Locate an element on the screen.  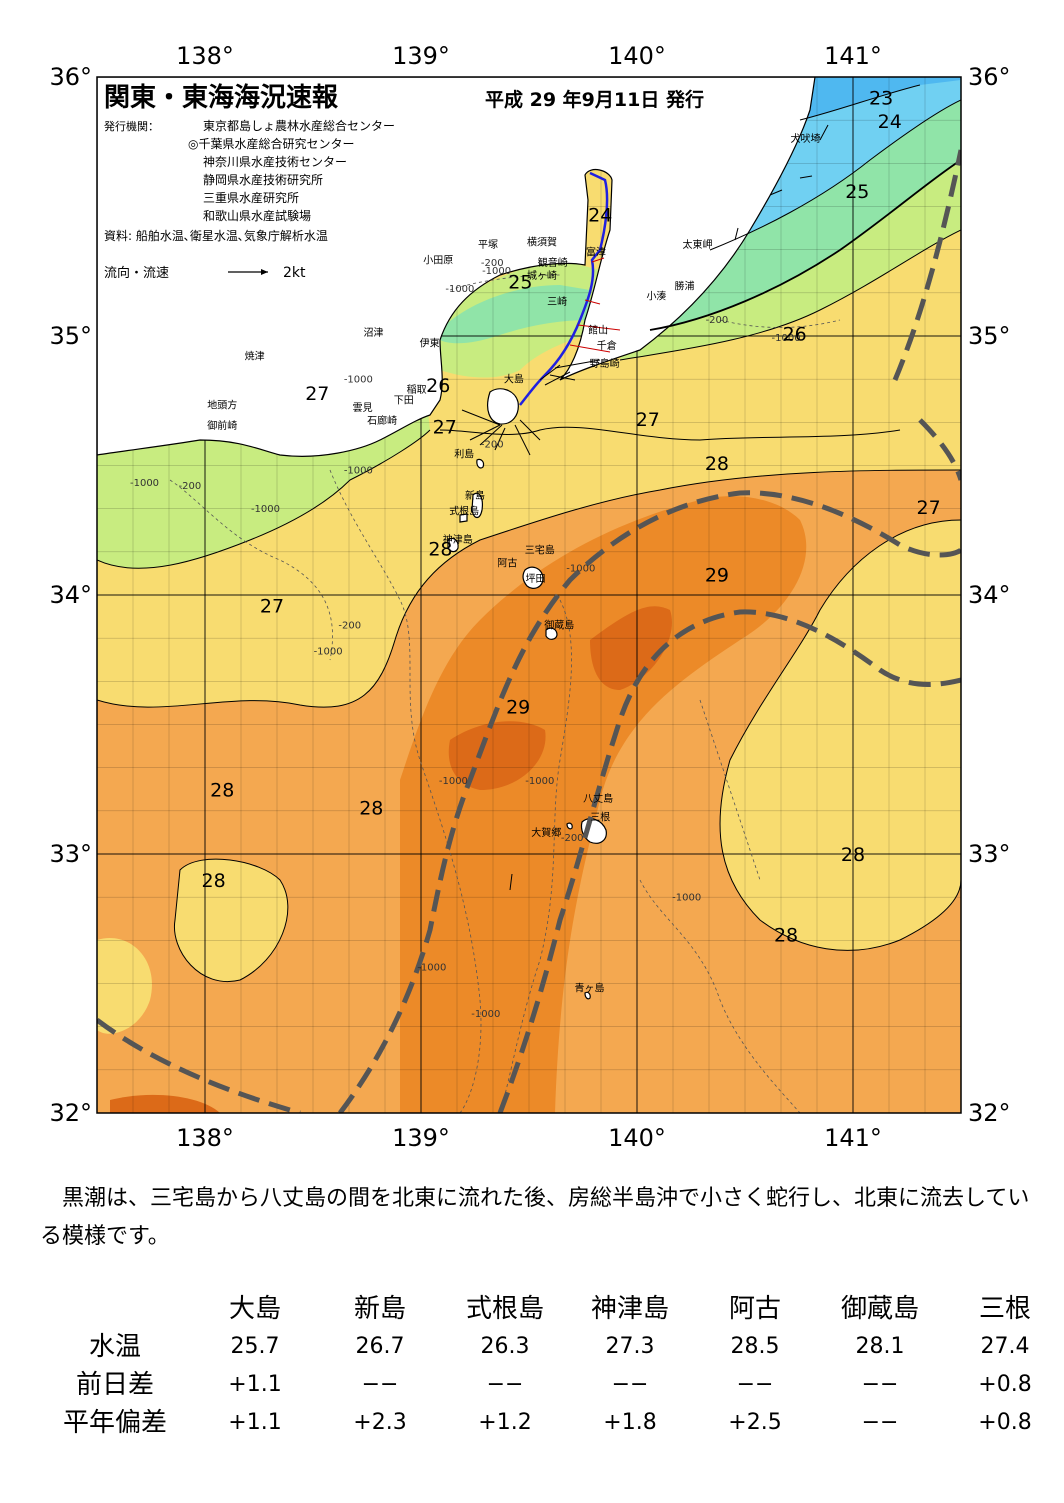
place-name: 館山 is located at coordinates (598, 329).